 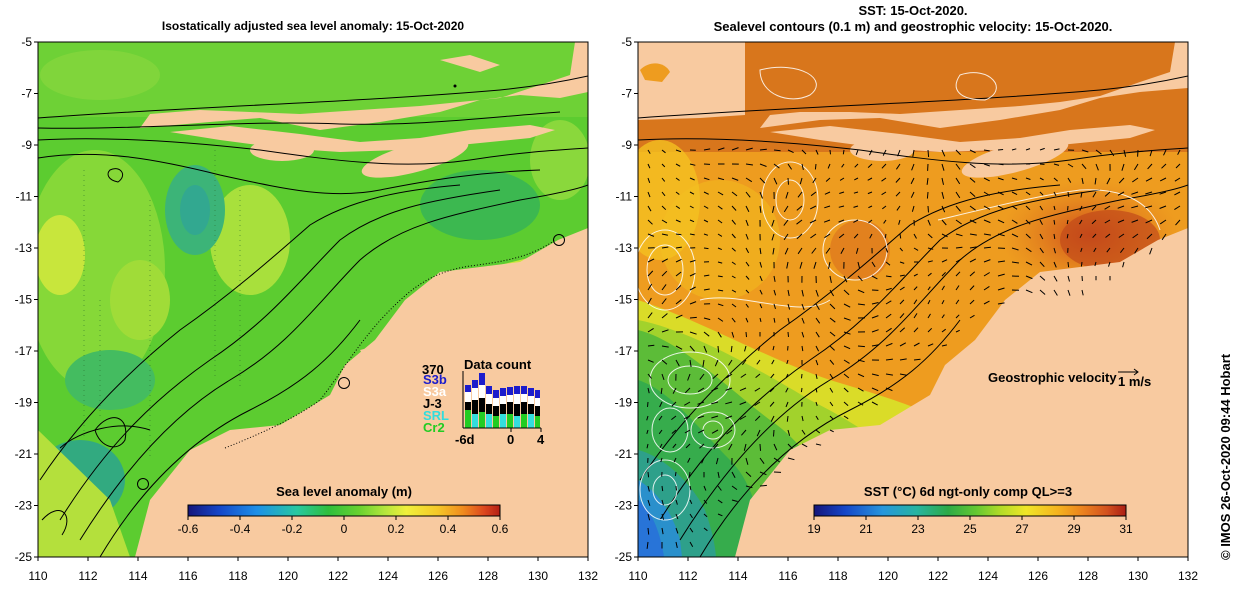 What do you see at coordinates (918, 529) in the screenshot?
I see `colorbar-tick-label: 23` at bounding box center [918, 529].